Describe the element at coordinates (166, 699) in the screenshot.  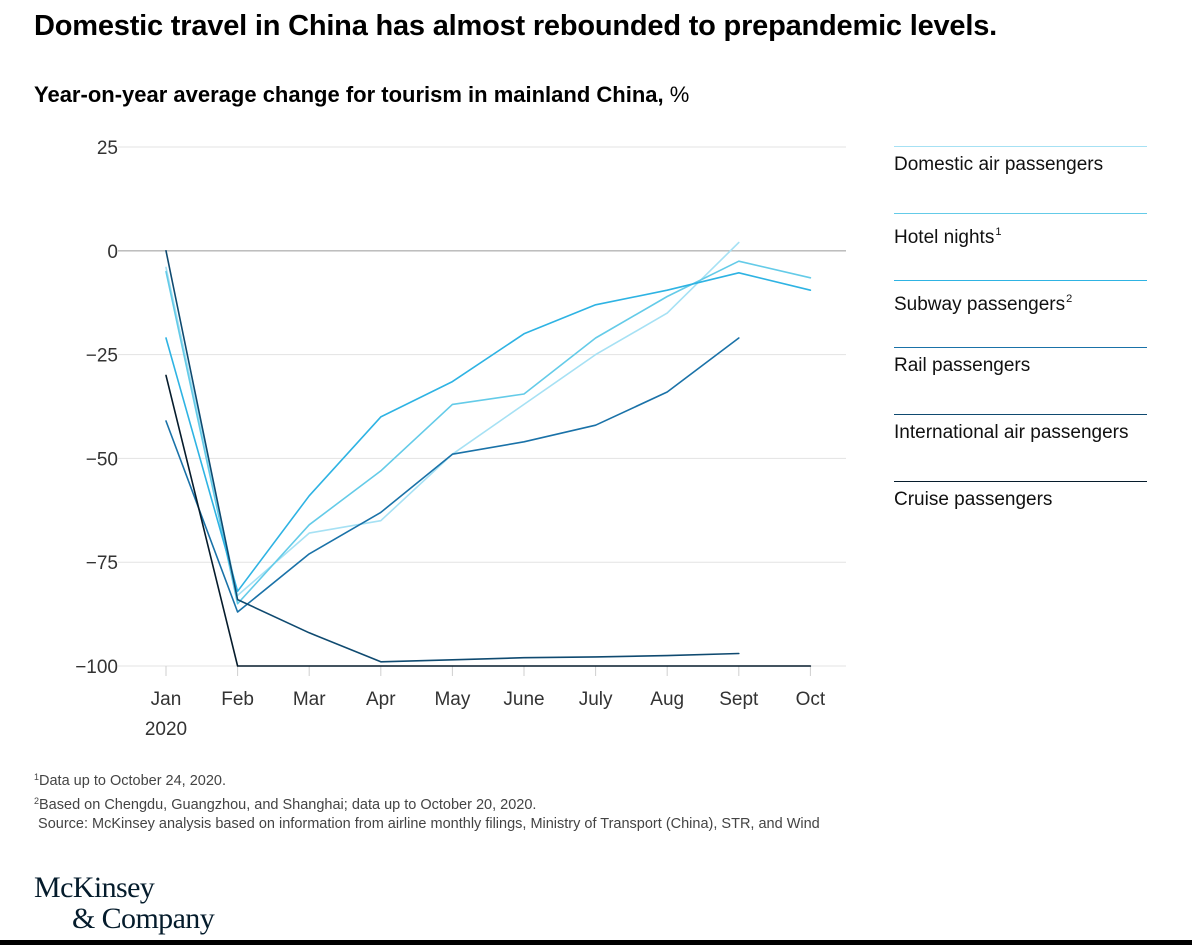
I see `x-tick-label: Jan` at that location.